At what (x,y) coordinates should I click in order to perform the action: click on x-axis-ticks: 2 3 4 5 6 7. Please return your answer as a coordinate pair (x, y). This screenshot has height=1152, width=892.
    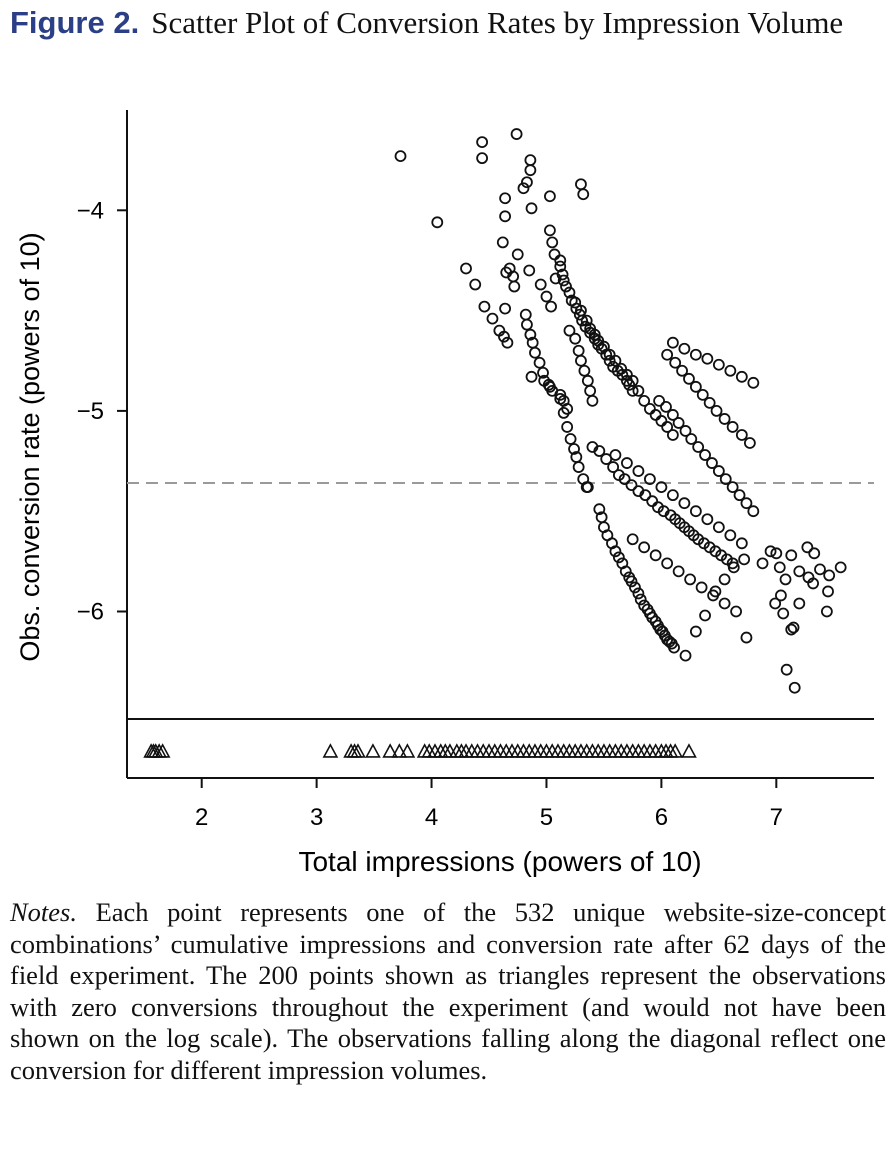
    Looking at the image, I should click on (489, 804).